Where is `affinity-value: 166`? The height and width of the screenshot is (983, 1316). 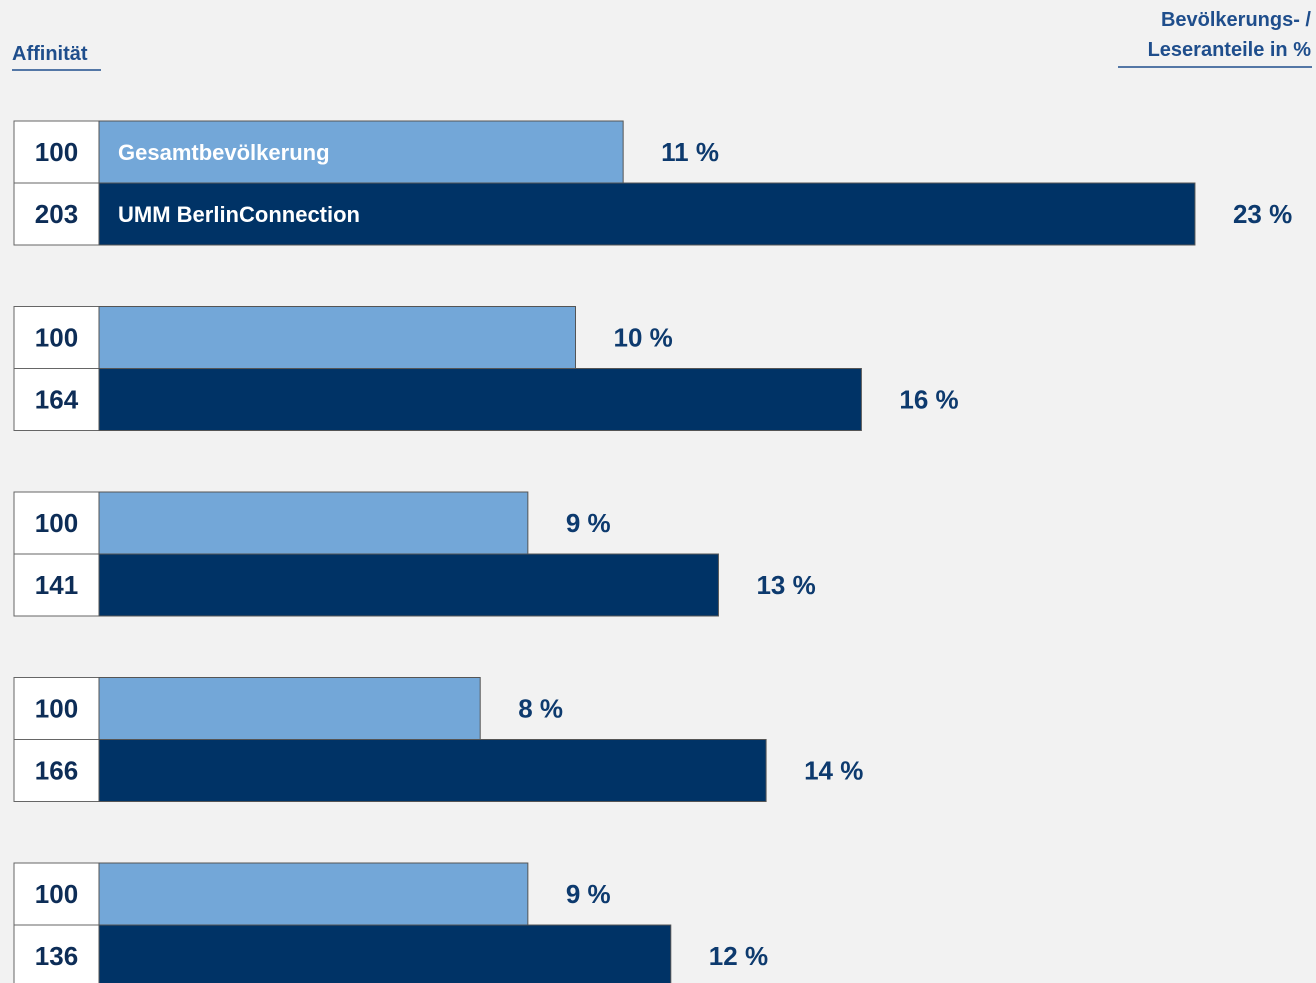 affinity-value: 166 is located at coordinates (56, 771).